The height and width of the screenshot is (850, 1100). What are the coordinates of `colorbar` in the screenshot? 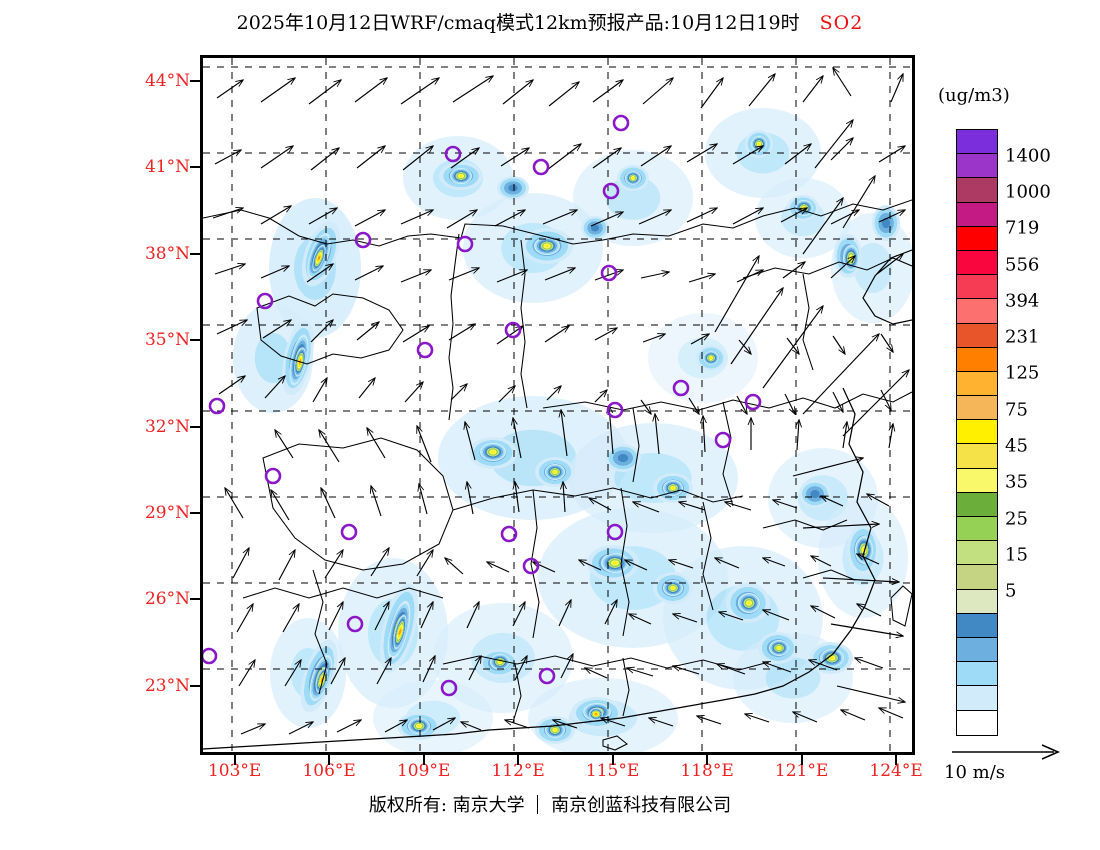 It's located at (977, 432).